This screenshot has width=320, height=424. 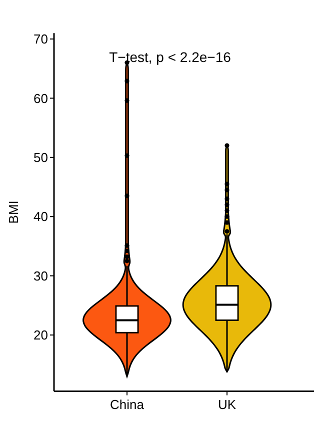 What do you see at coordinates (41, 216) in the screenshot?
I see `y-tick-label: 40` at bounding box center [41, 216].